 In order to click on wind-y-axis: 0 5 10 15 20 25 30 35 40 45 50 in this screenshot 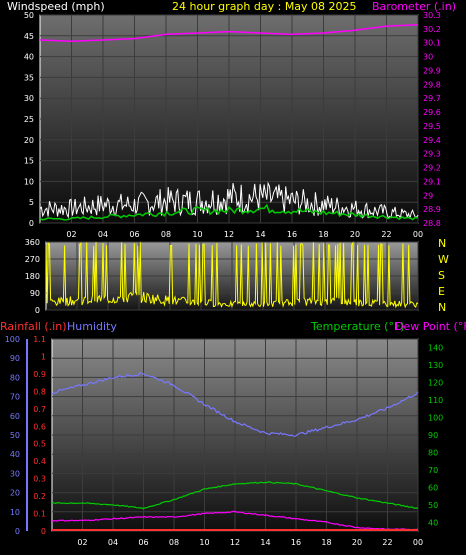, I will do `click(29, 119)`.